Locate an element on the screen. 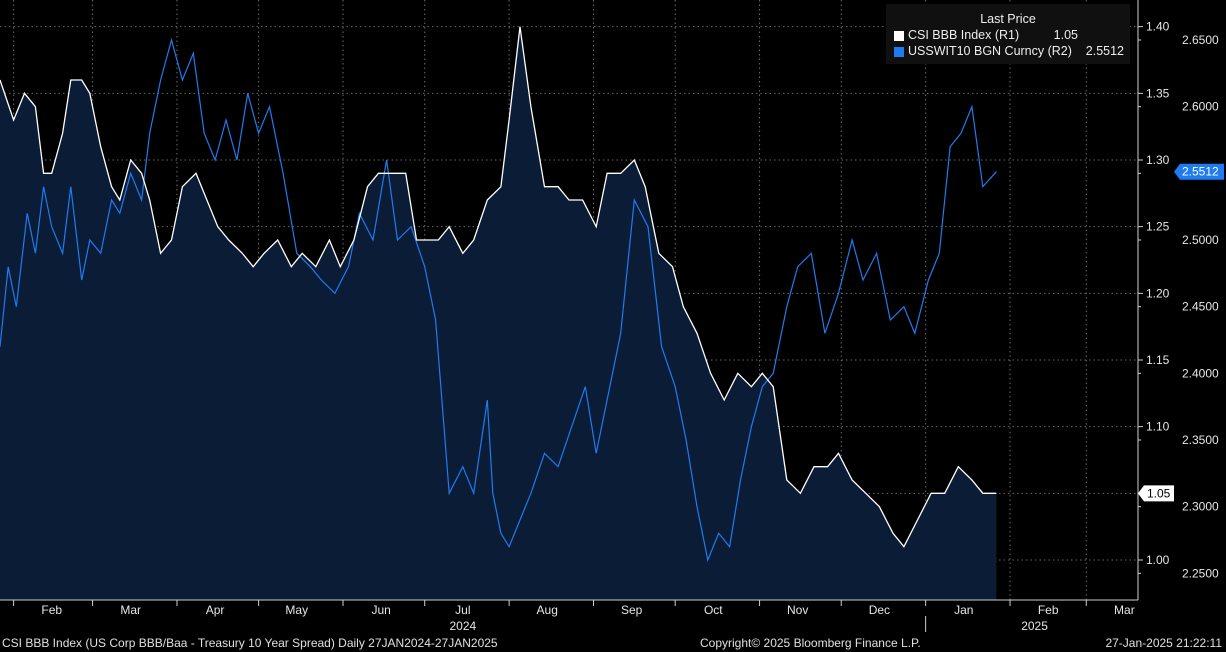  y1-tick-label: 1.40 is located at coordinates (1158, 27).